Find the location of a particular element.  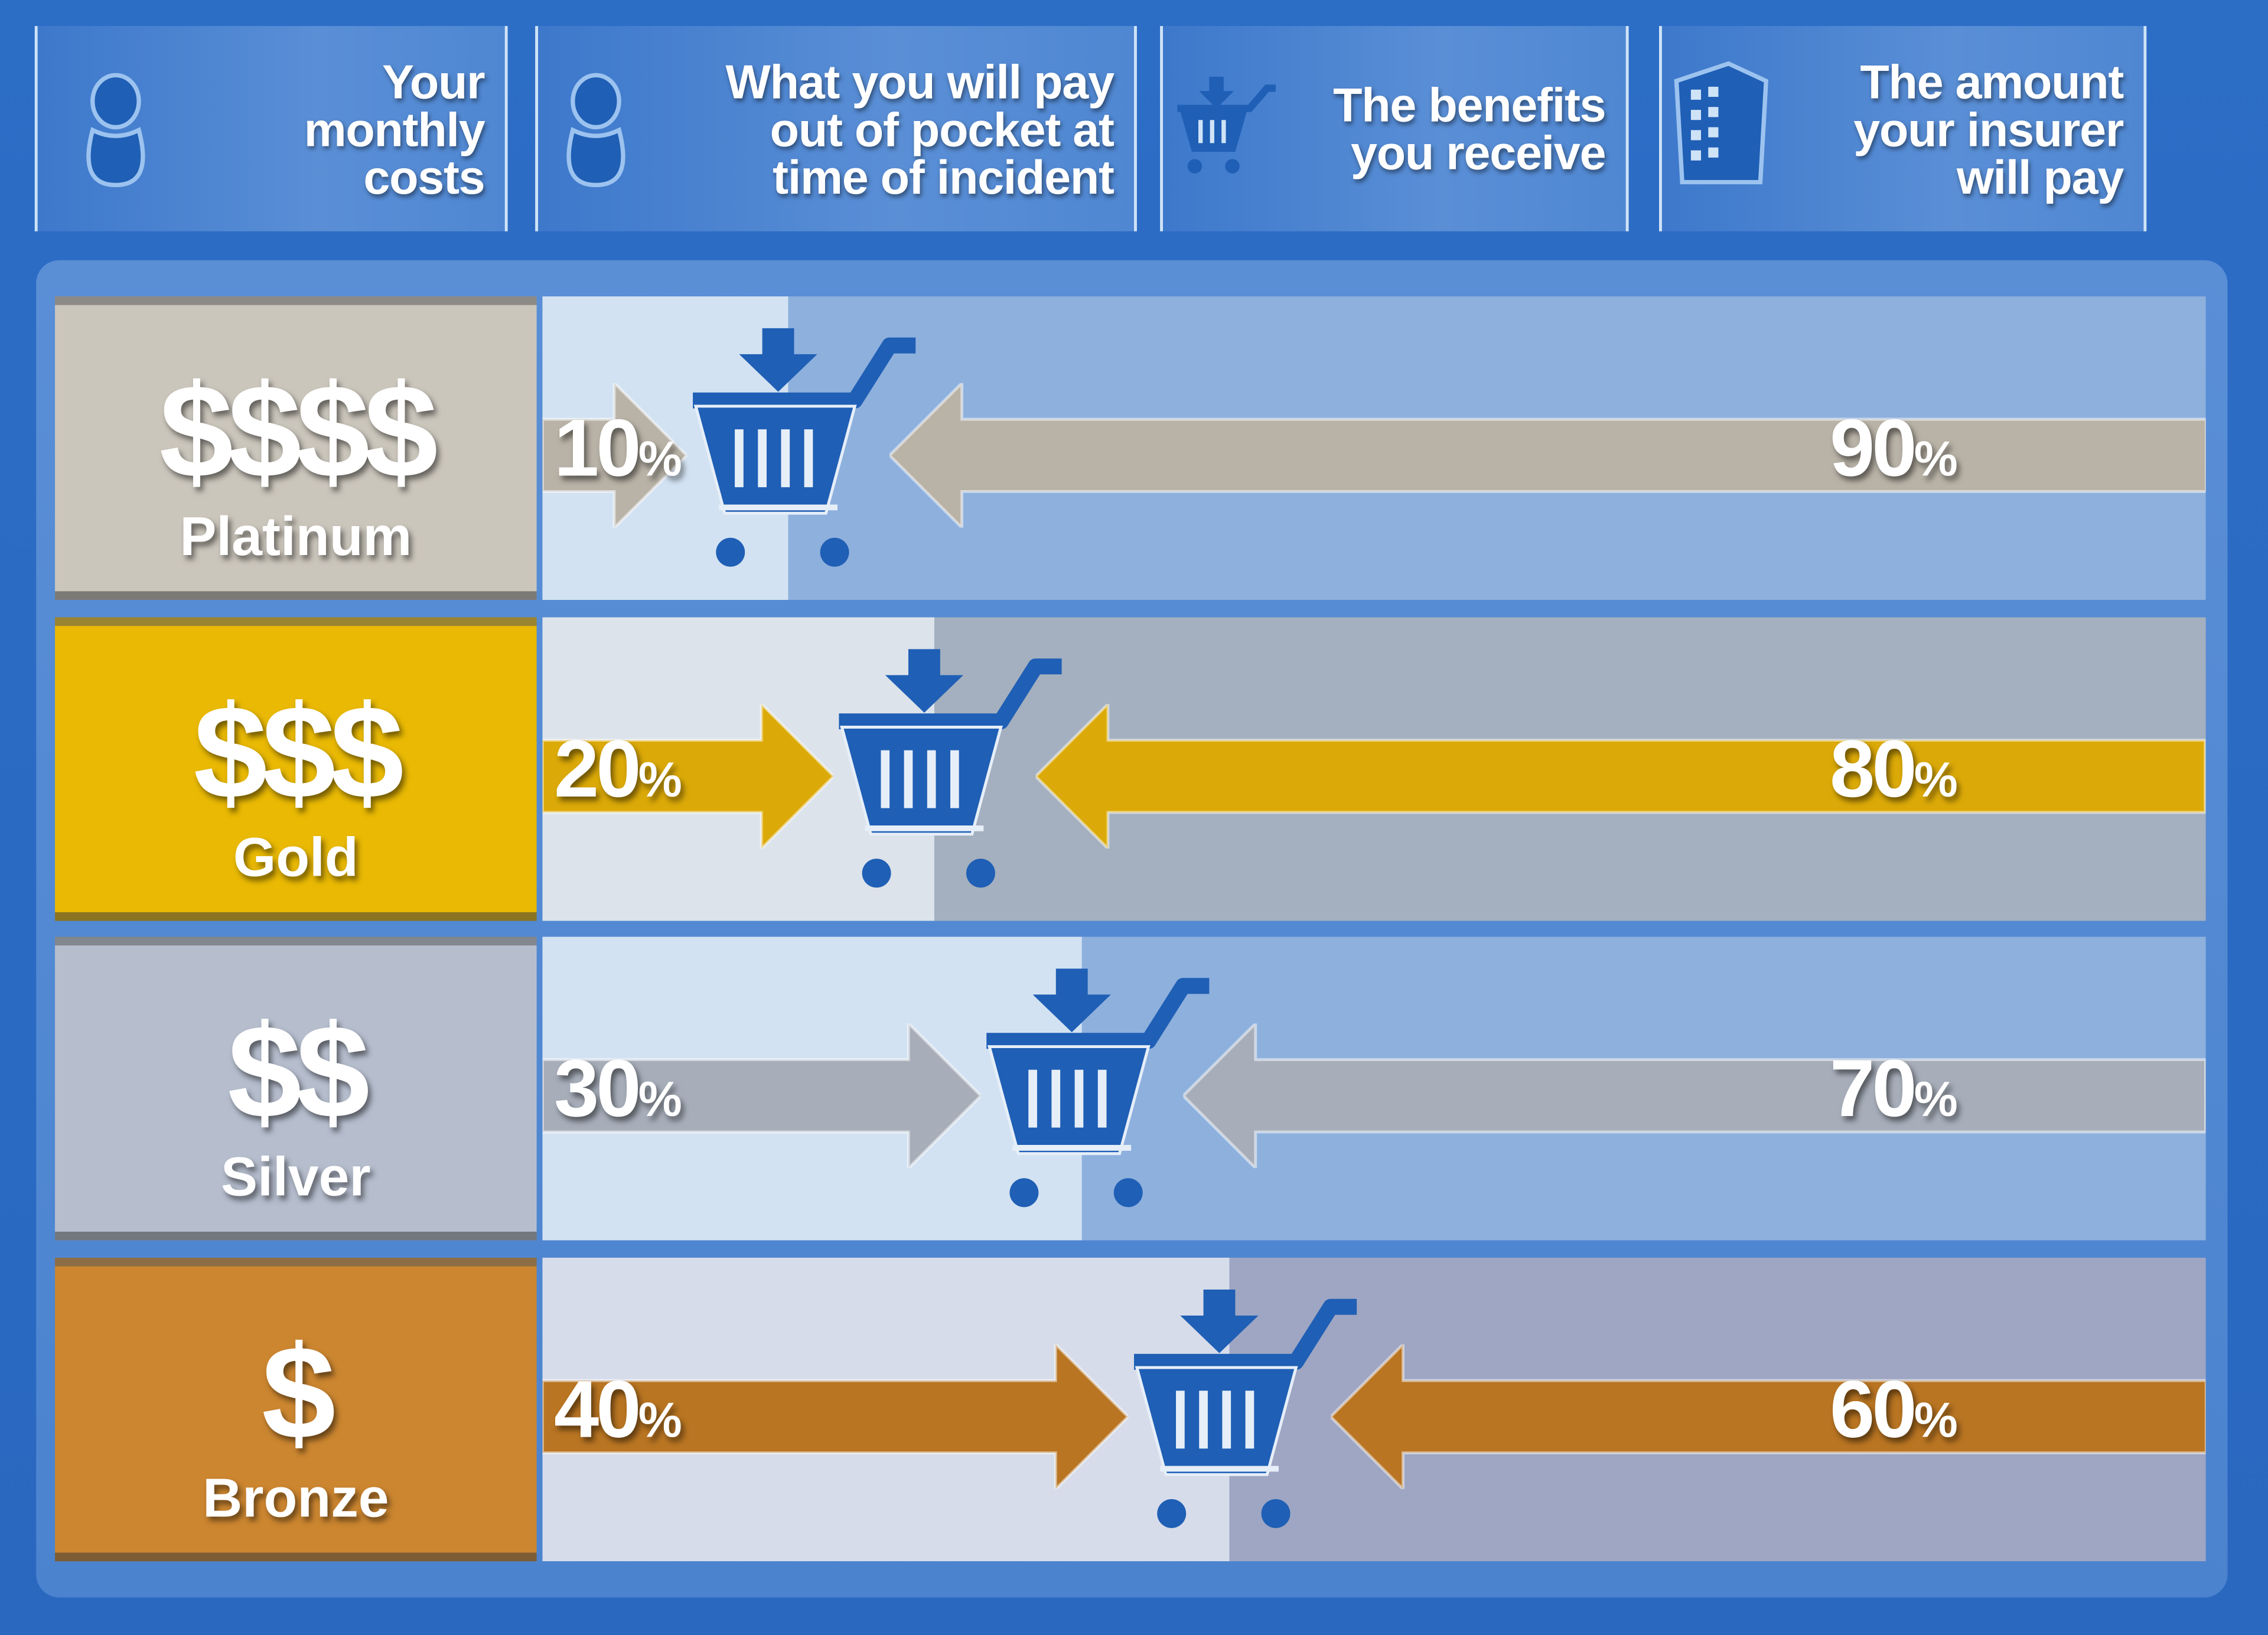

you-pay-percent: 20% is located at coordinates (617, 768).